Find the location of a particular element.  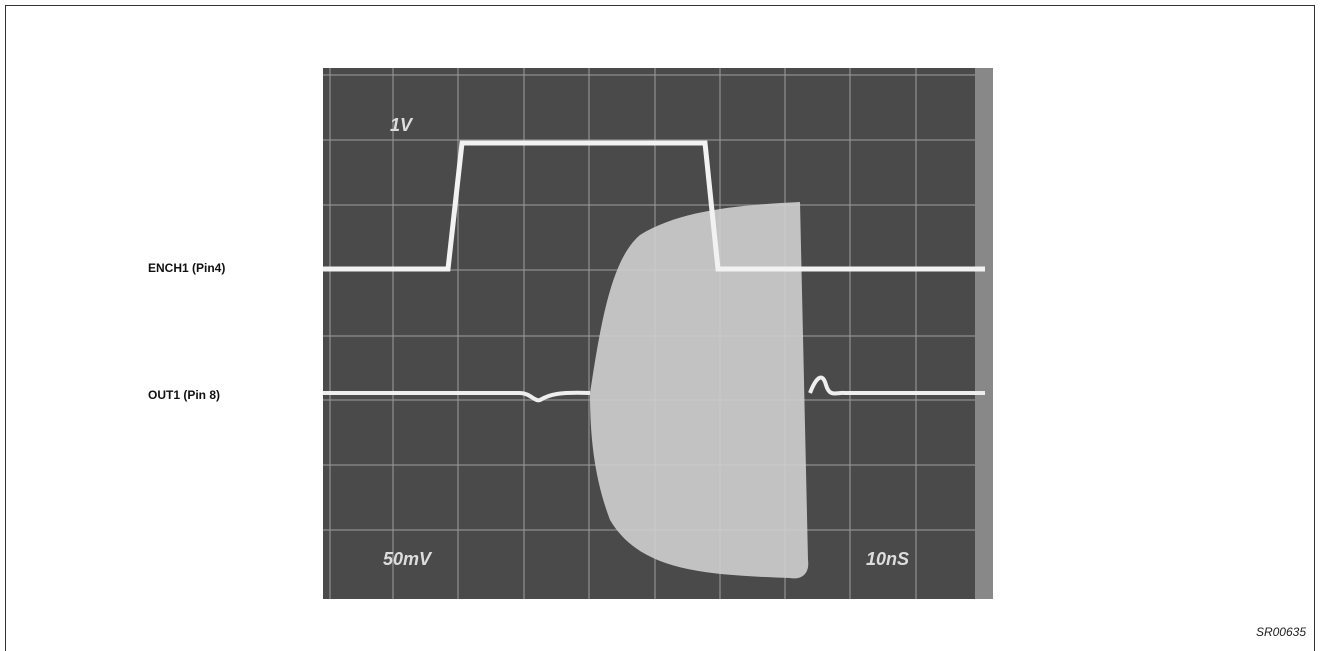

ch2-scale: 50mV is located at coordinates (408, 559).